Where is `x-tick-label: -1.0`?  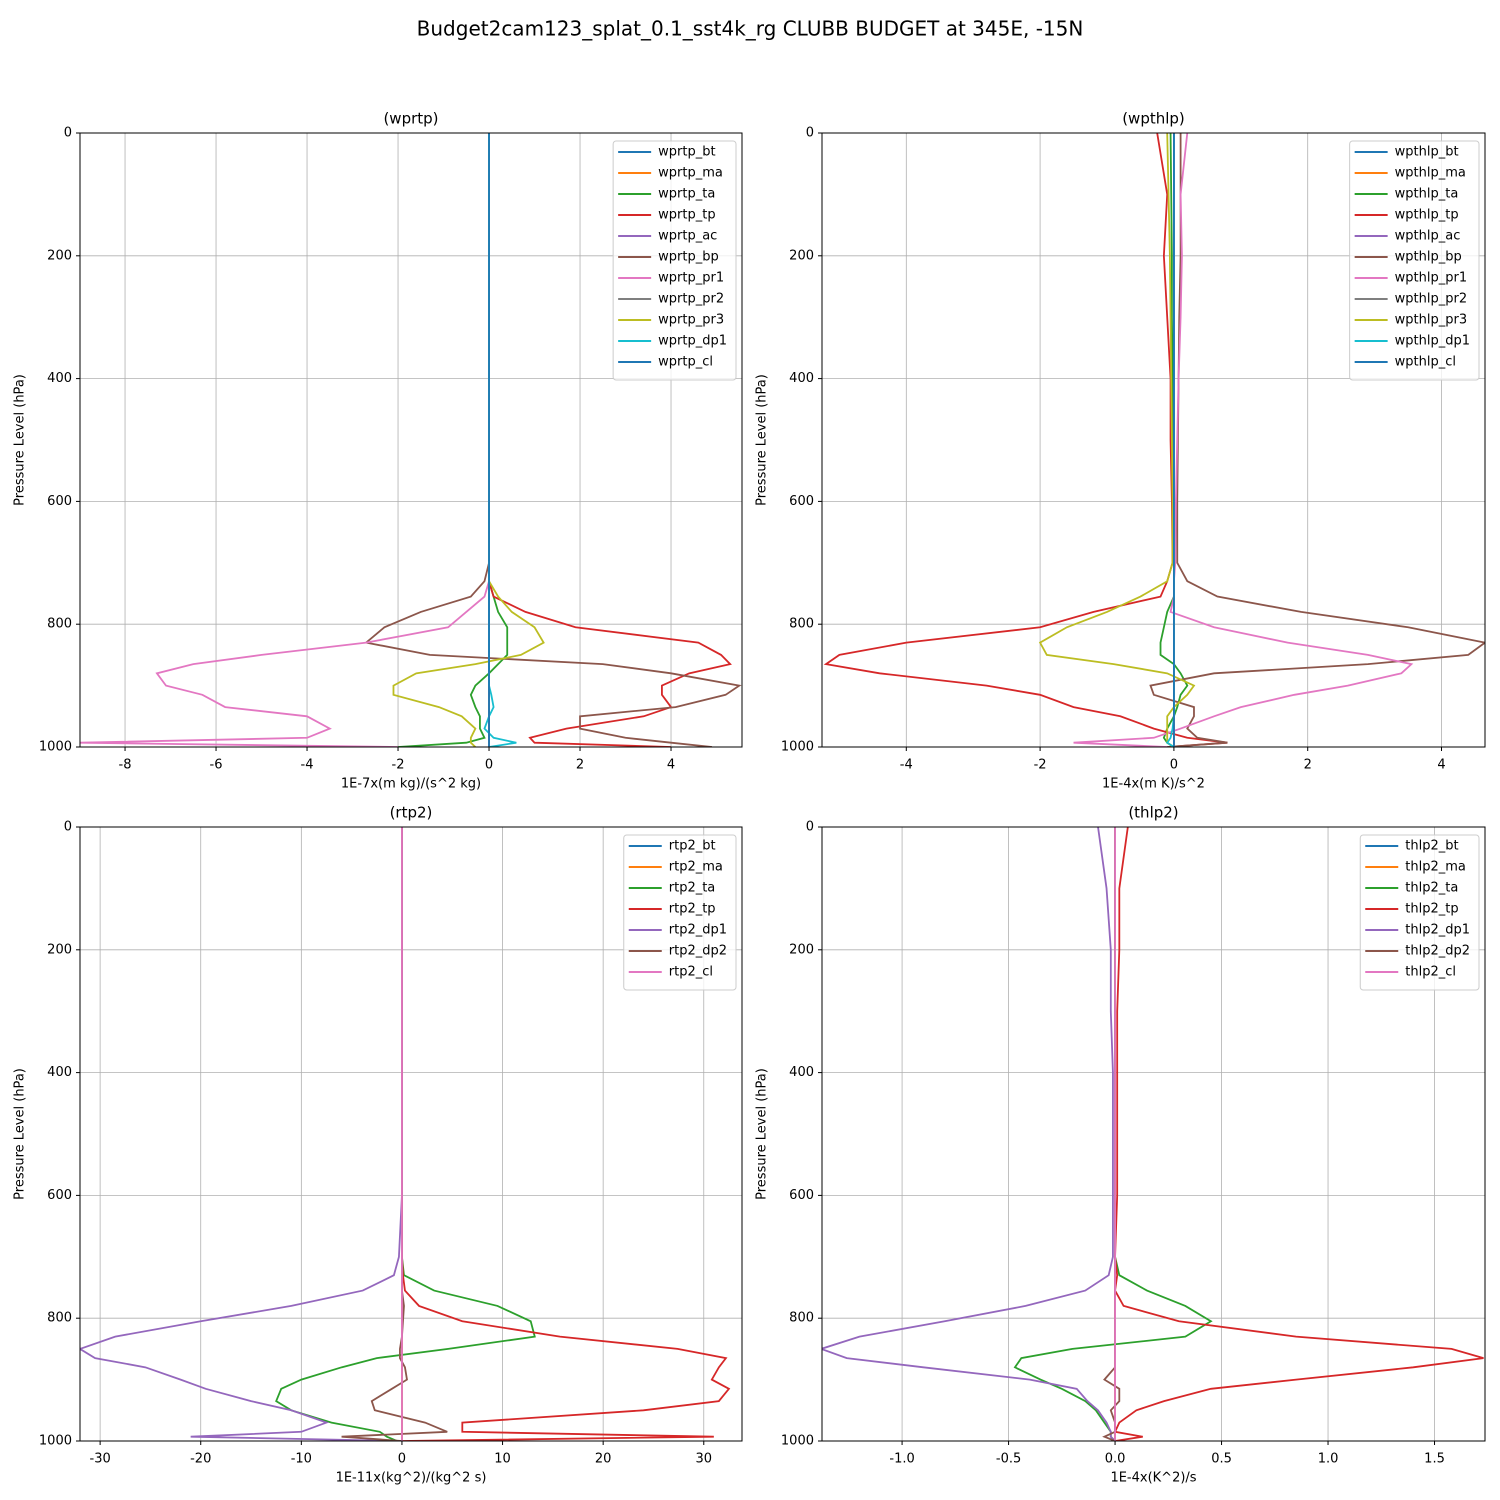 x-tick-label: -1.0 is located at coordinates (901, 1459).